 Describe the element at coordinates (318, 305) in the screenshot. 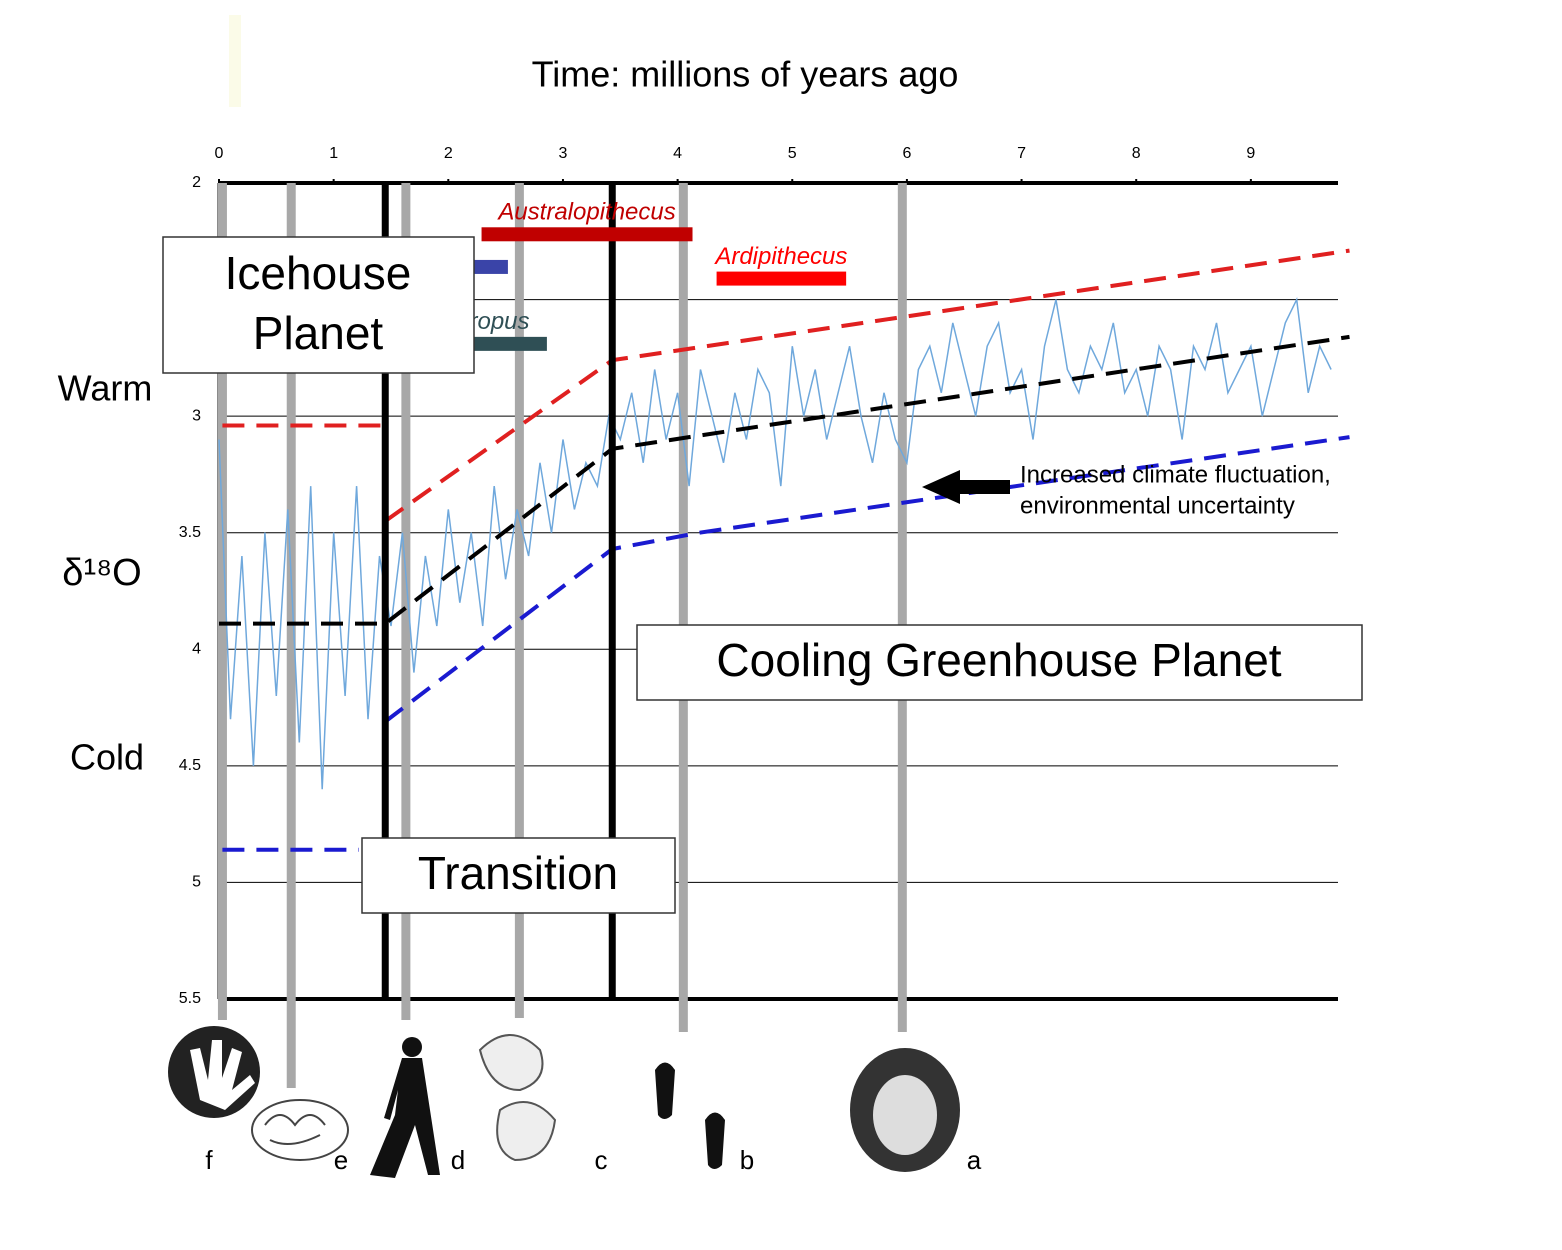

I see `icehouse-box` at that location.